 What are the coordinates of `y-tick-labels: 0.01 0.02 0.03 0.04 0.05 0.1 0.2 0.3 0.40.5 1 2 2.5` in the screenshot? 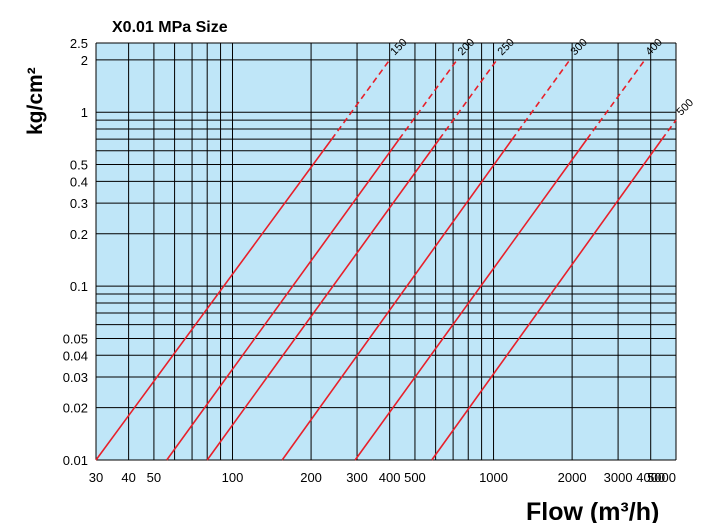 It's located at (75, 252).